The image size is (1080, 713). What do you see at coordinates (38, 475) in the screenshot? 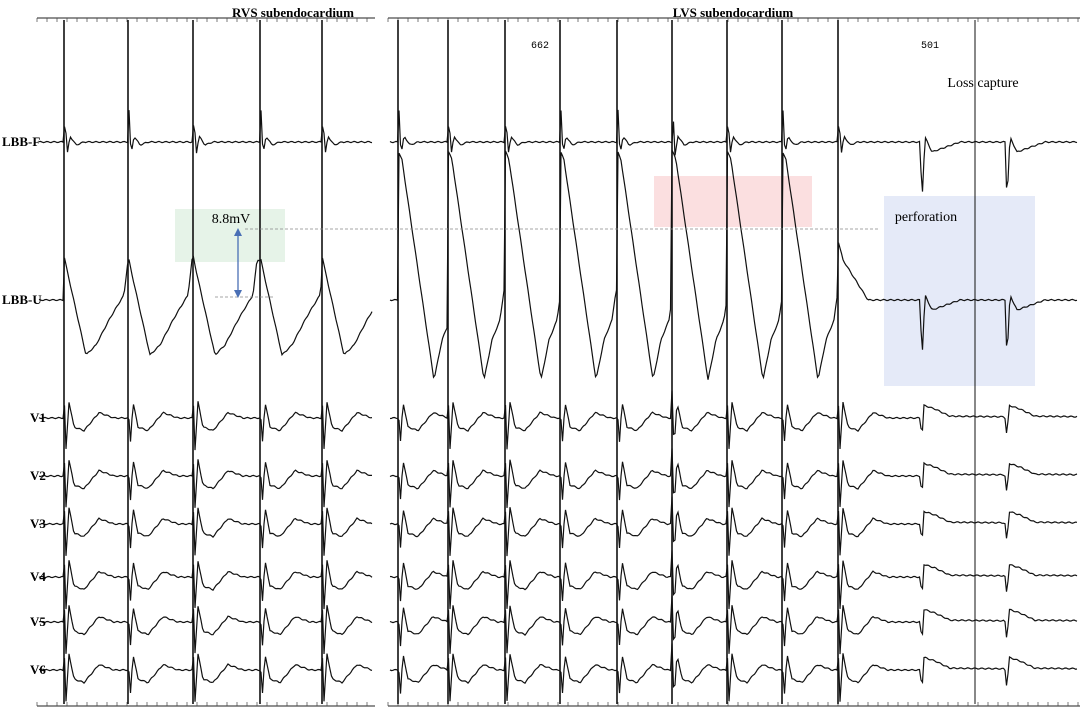
I see `lead-label: V2` at bounding box center [38, 475].